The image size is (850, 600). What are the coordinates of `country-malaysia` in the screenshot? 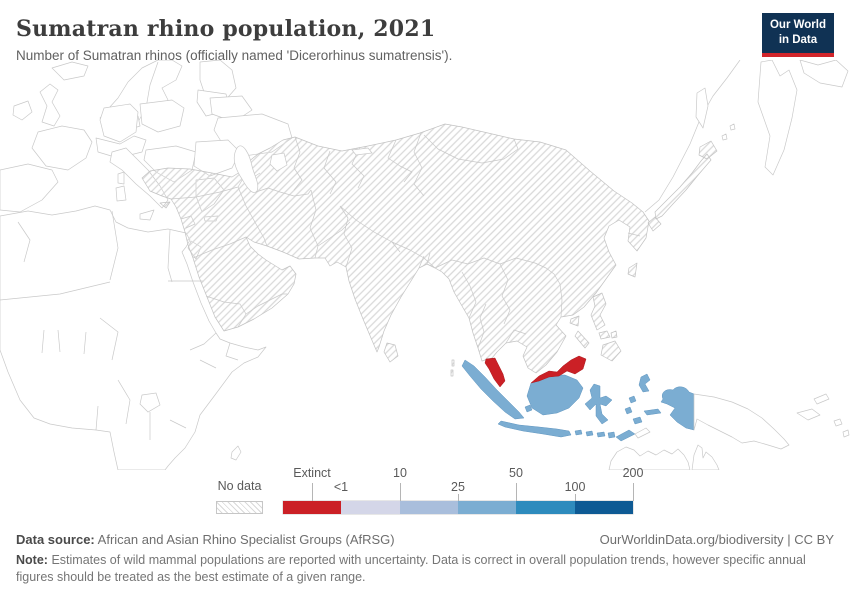 It's located at (535, 371).